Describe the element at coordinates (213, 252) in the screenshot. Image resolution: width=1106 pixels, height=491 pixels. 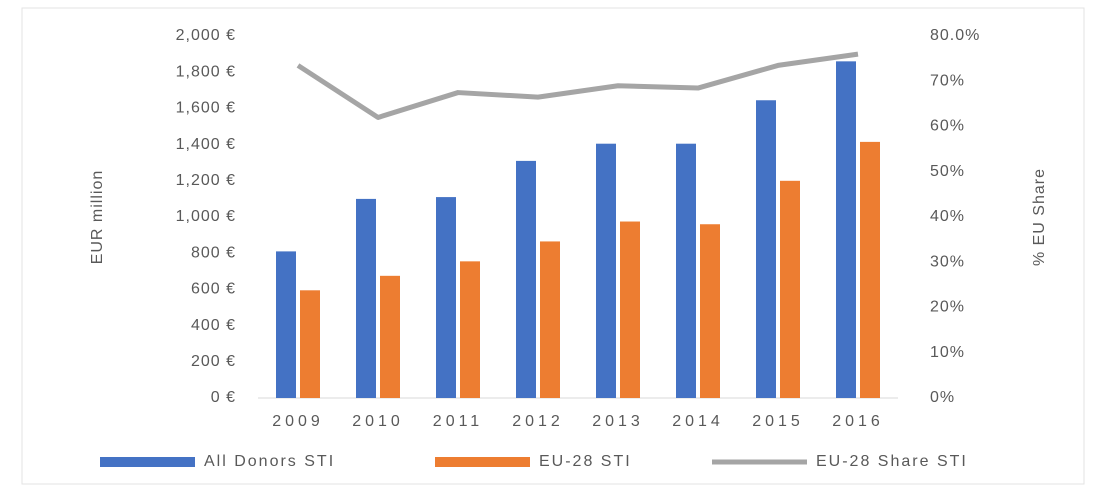
I see `y-tick-label: 800 €` at that location.